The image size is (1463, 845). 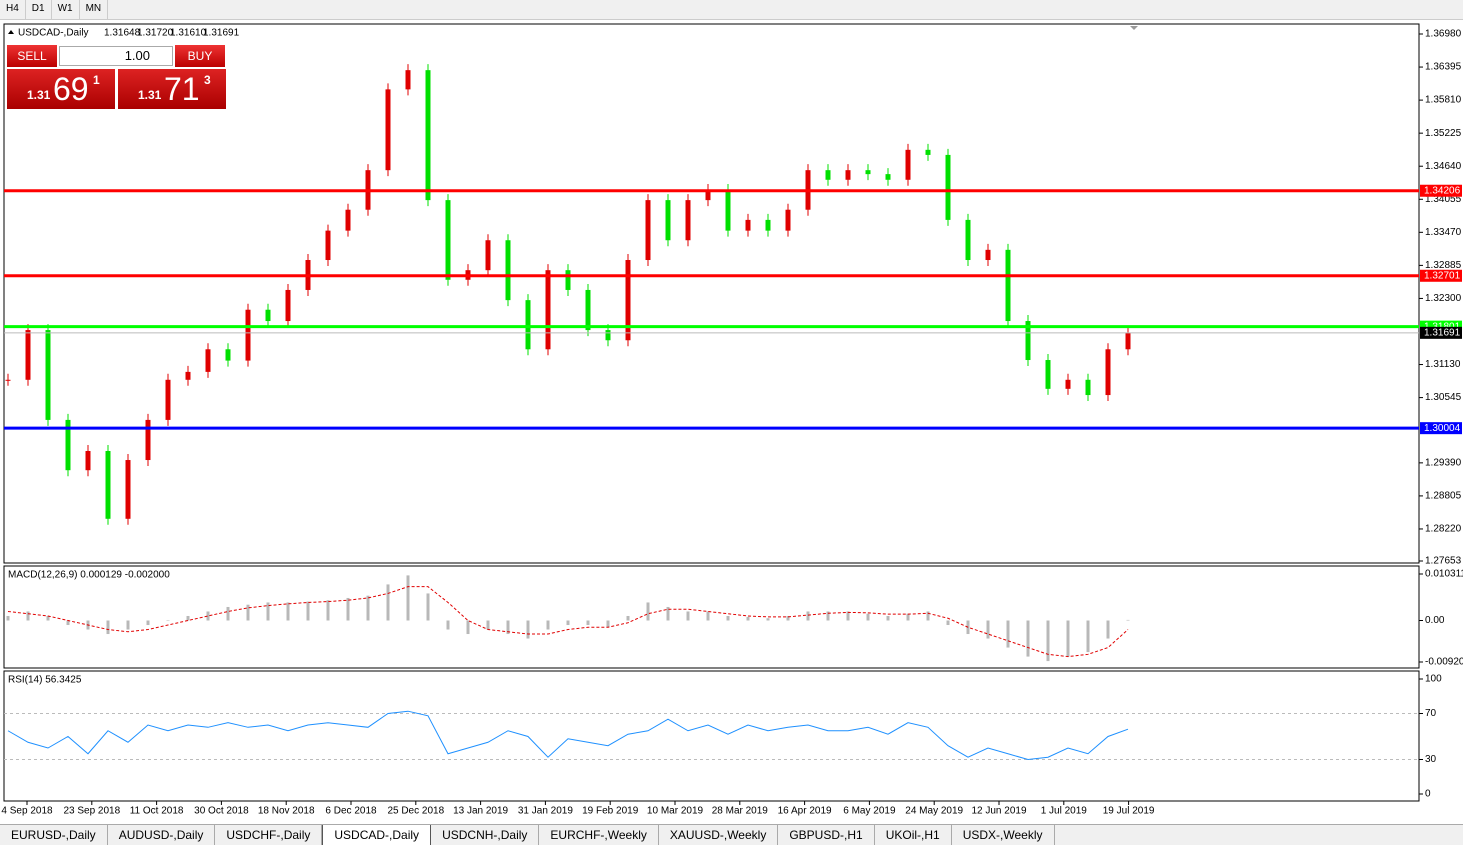 I want to click on level-label: 1.34206, so click(x=1442, y=190).